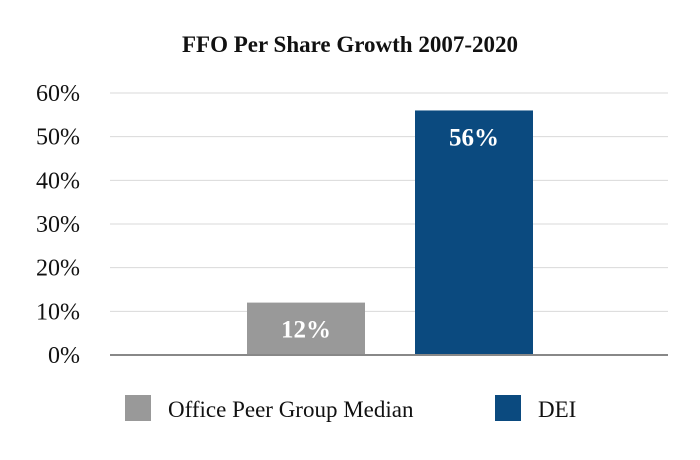  I want to click on data-label: 12%, so click(306, 330).